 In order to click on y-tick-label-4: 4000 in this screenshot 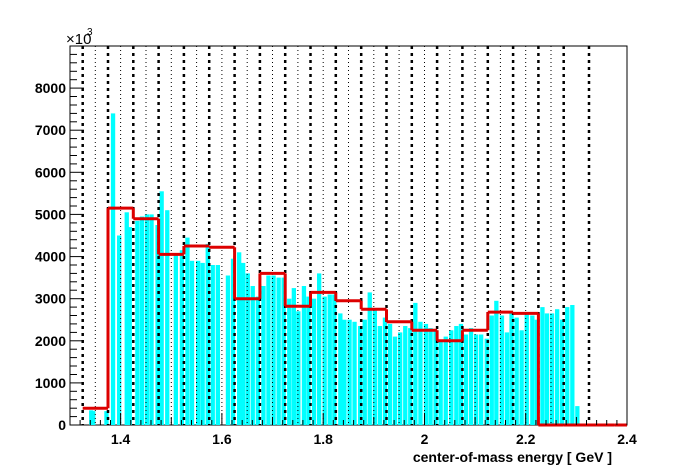, I will do `click(50, 257)`.